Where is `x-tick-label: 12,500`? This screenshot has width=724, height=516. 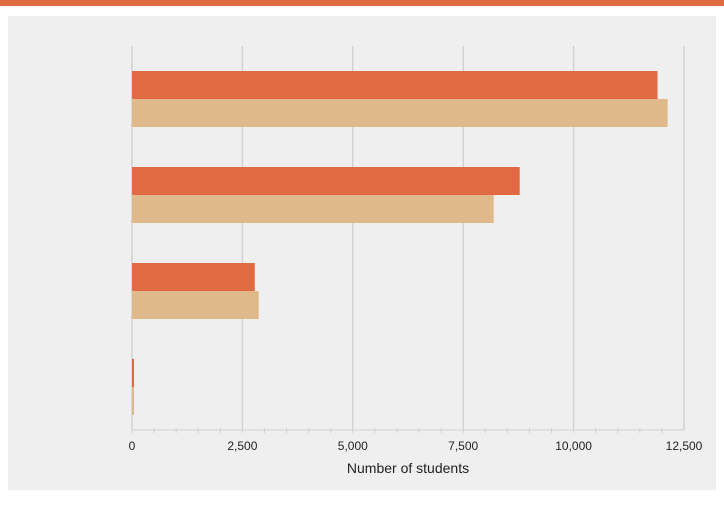 x-tick-label: 12,500 is located at coordinates (684, 446).